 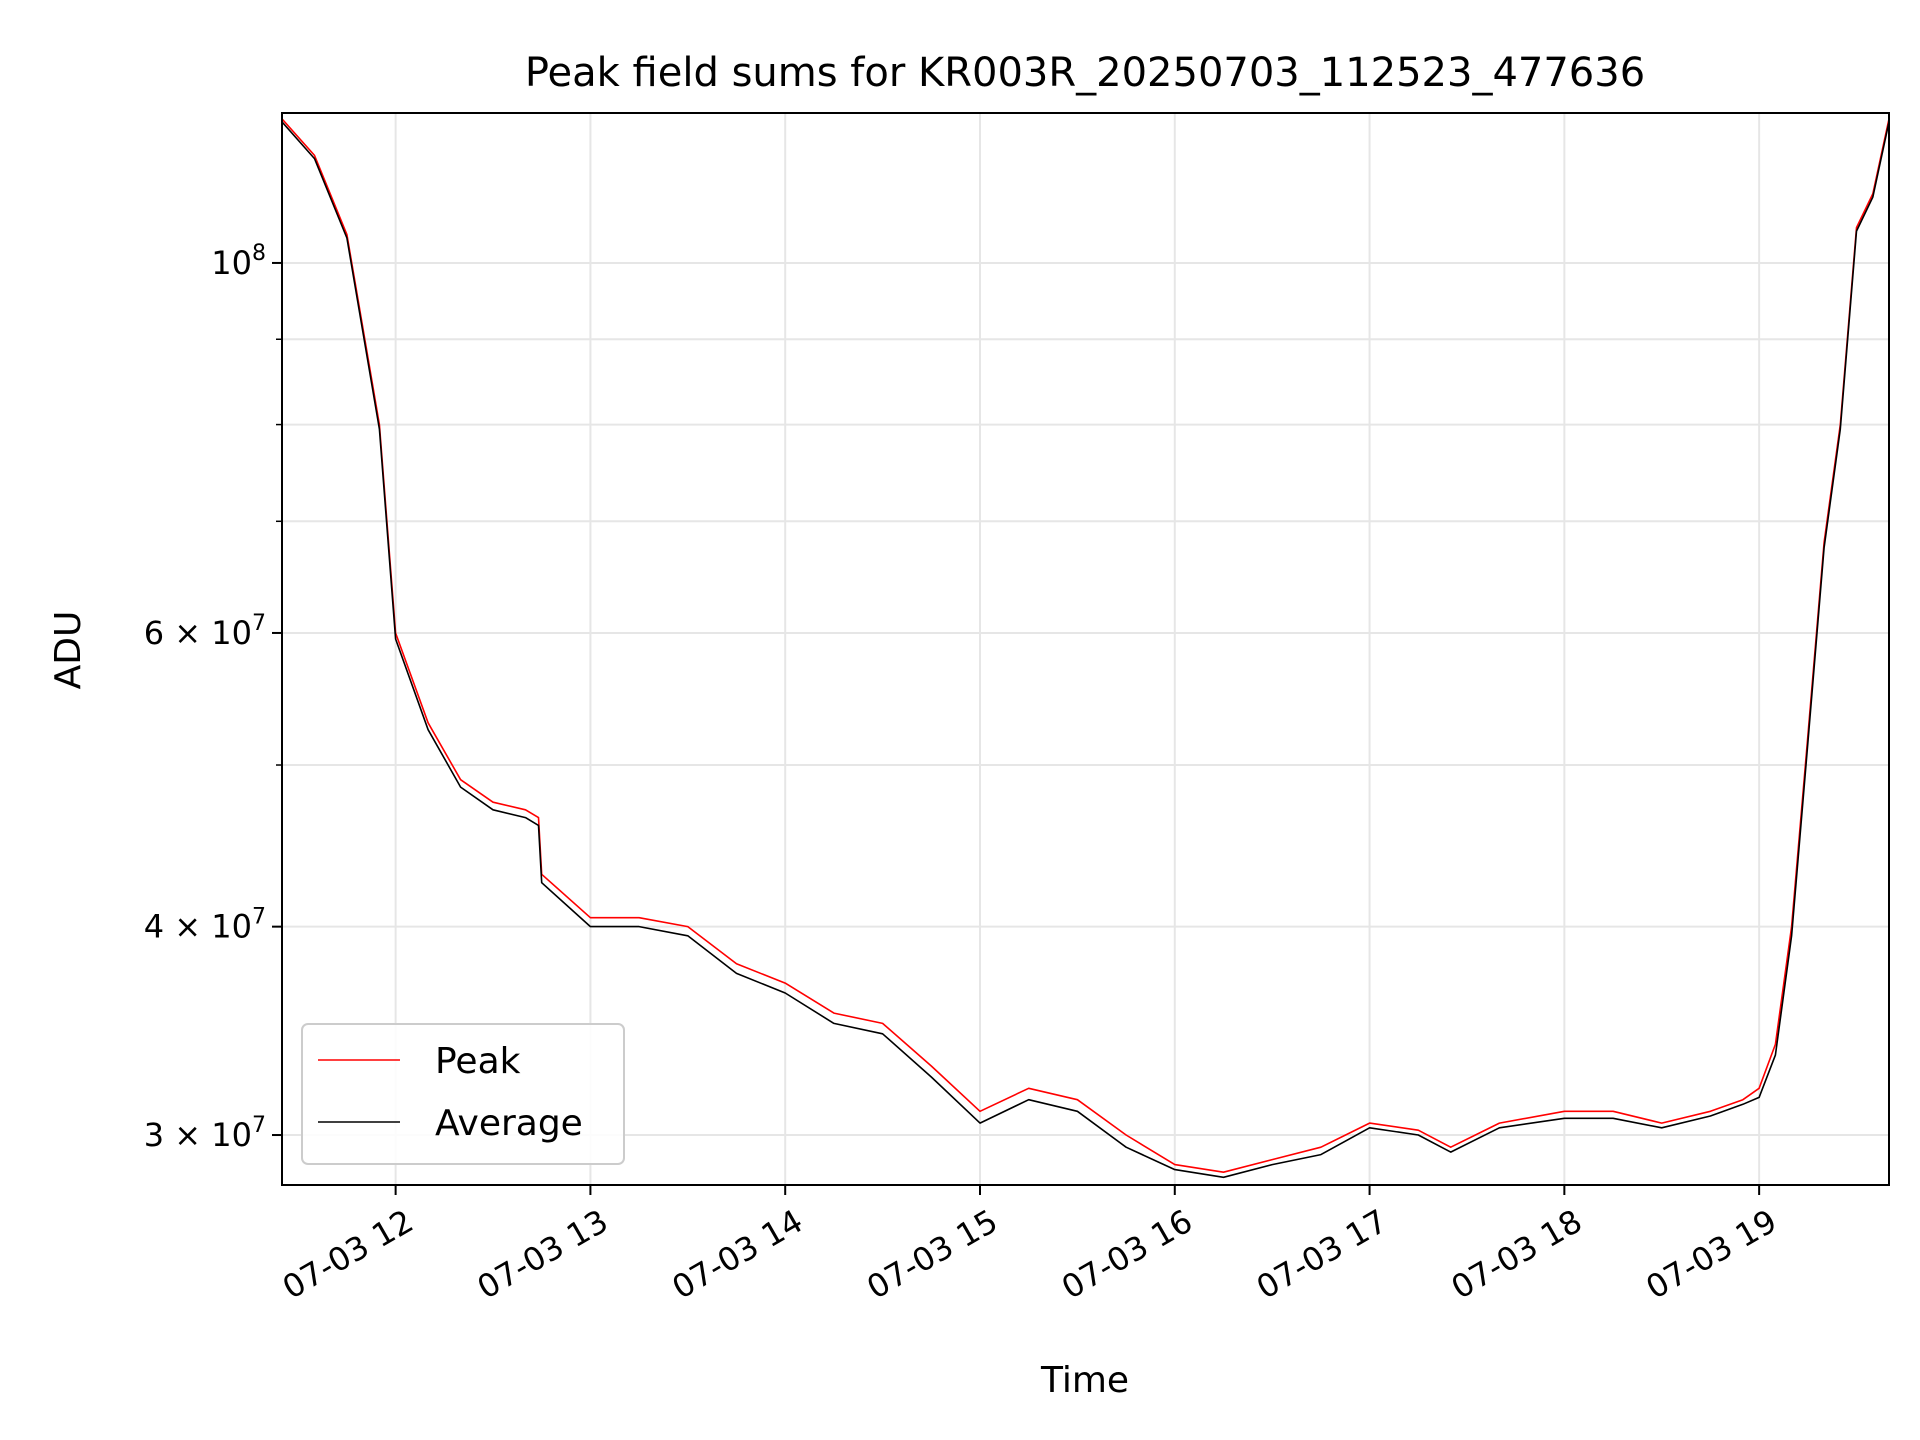 I want to click on legend-label-peak: Peak, so click(x=478, y=1061).